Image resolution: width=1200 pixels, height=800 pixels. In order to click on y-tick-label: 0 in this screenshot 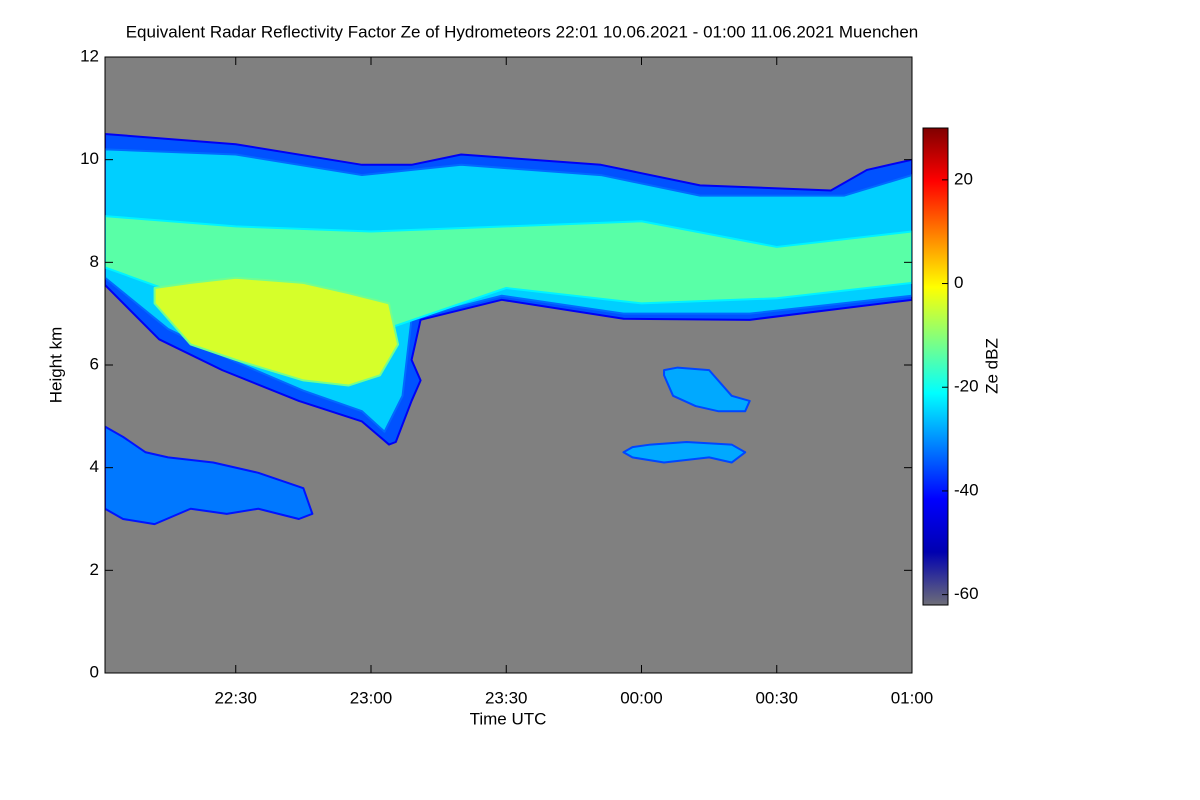, I will do `click(94, 671)`.